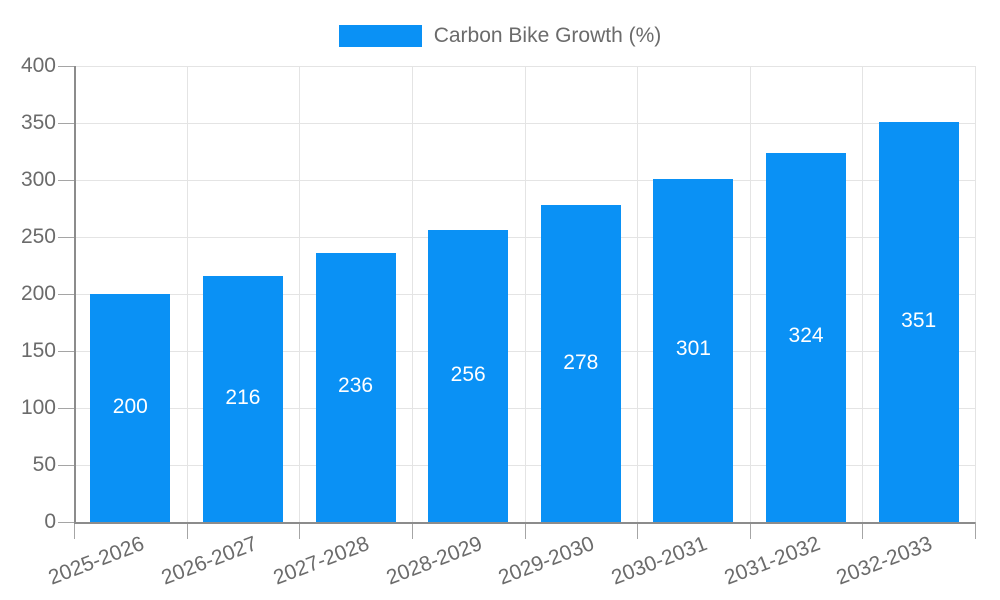 The image size is (1000, 600). I want to click on bar-value-label: 200, so click(130, 406).